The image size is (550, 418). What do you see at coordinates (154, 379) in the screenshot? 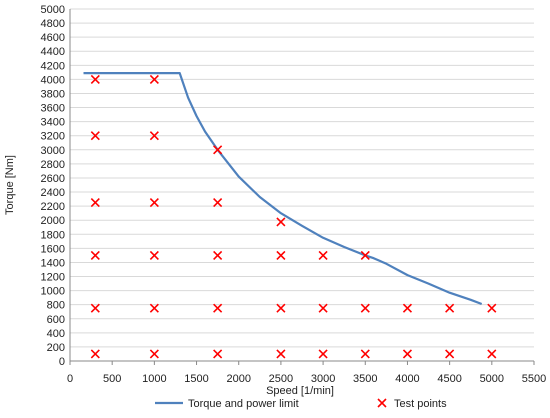
I see `x-tick-label: 1000` at bounding box center [154, 379].